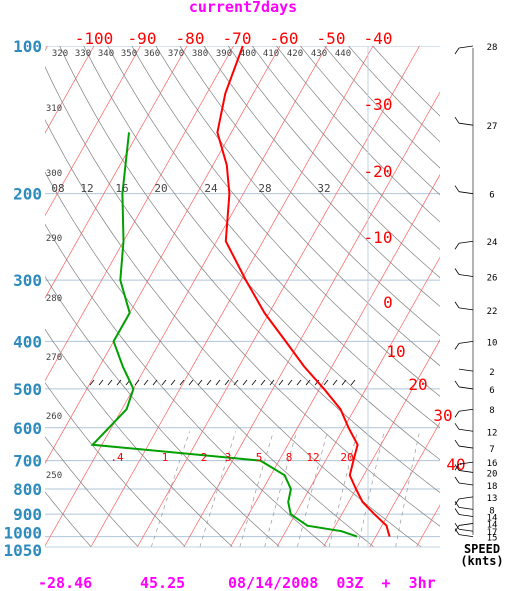  Describe the element at coordinates (481, 561) in the screenshot. I see `speed-label-line2: (knts)` at that location.